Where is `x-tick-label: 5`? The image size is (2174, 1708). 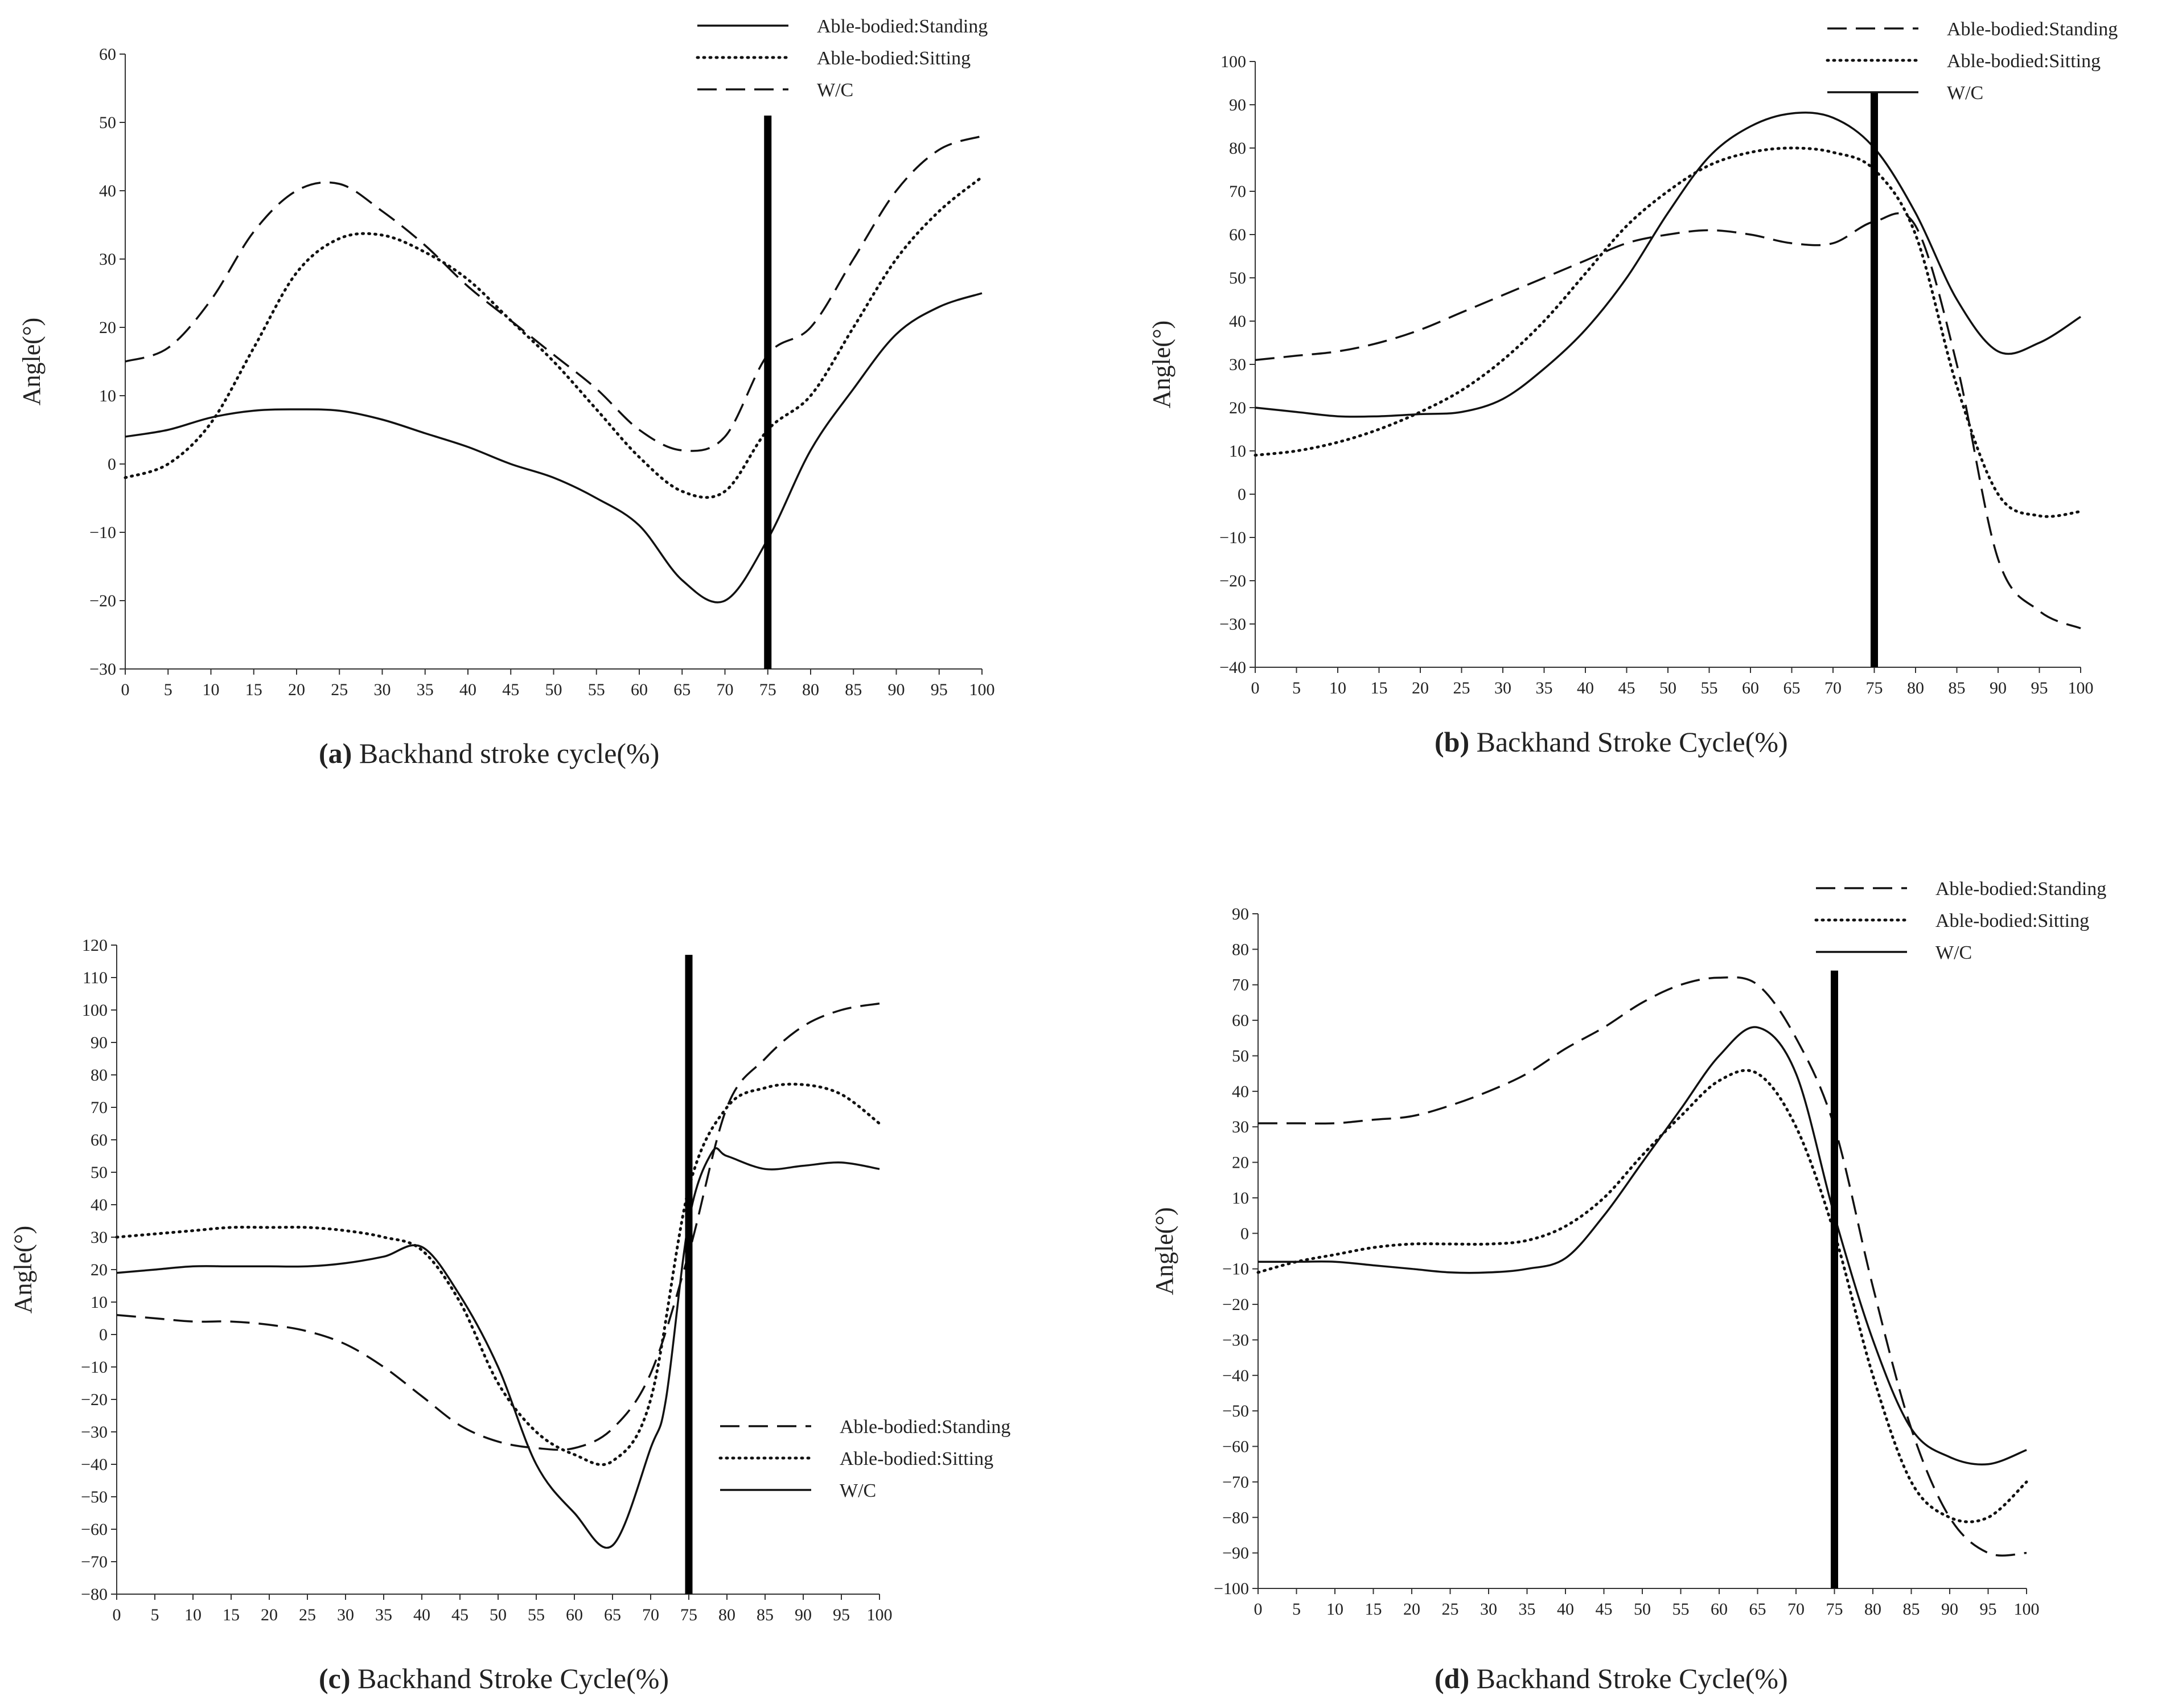 x-tick-label: 5 is located at coordinates (1296, 688).